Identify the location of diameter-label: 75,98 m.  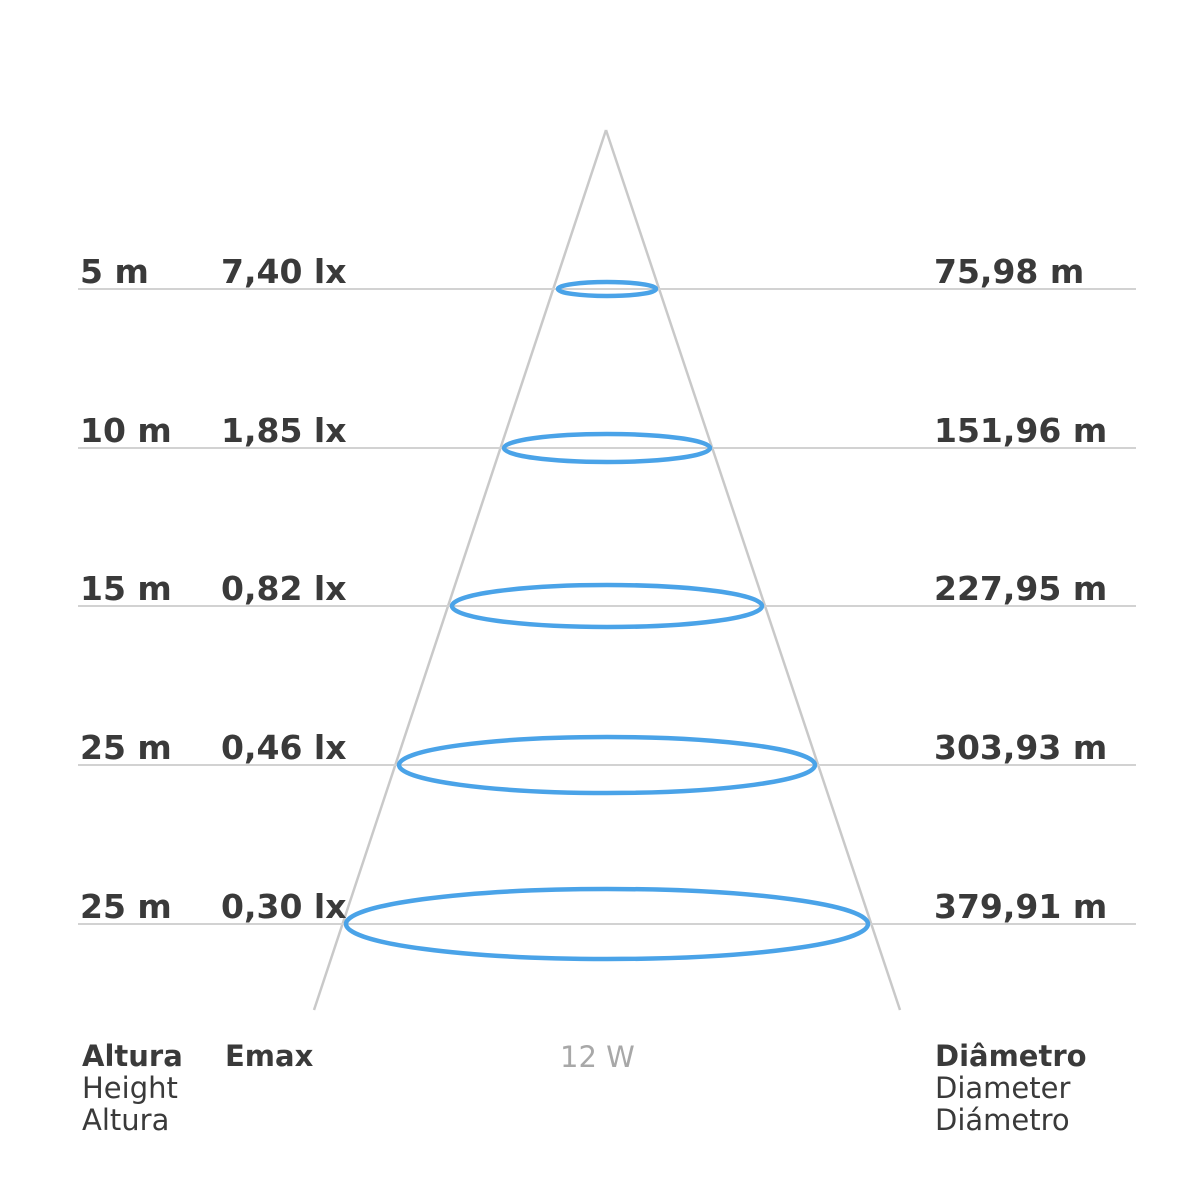
(1009, 271).